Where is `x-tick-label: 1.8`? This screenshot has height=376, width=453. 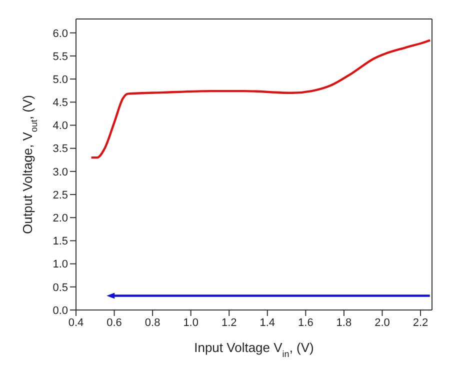
x-tick-label: 1.8 is located at coordinates (344, 322).